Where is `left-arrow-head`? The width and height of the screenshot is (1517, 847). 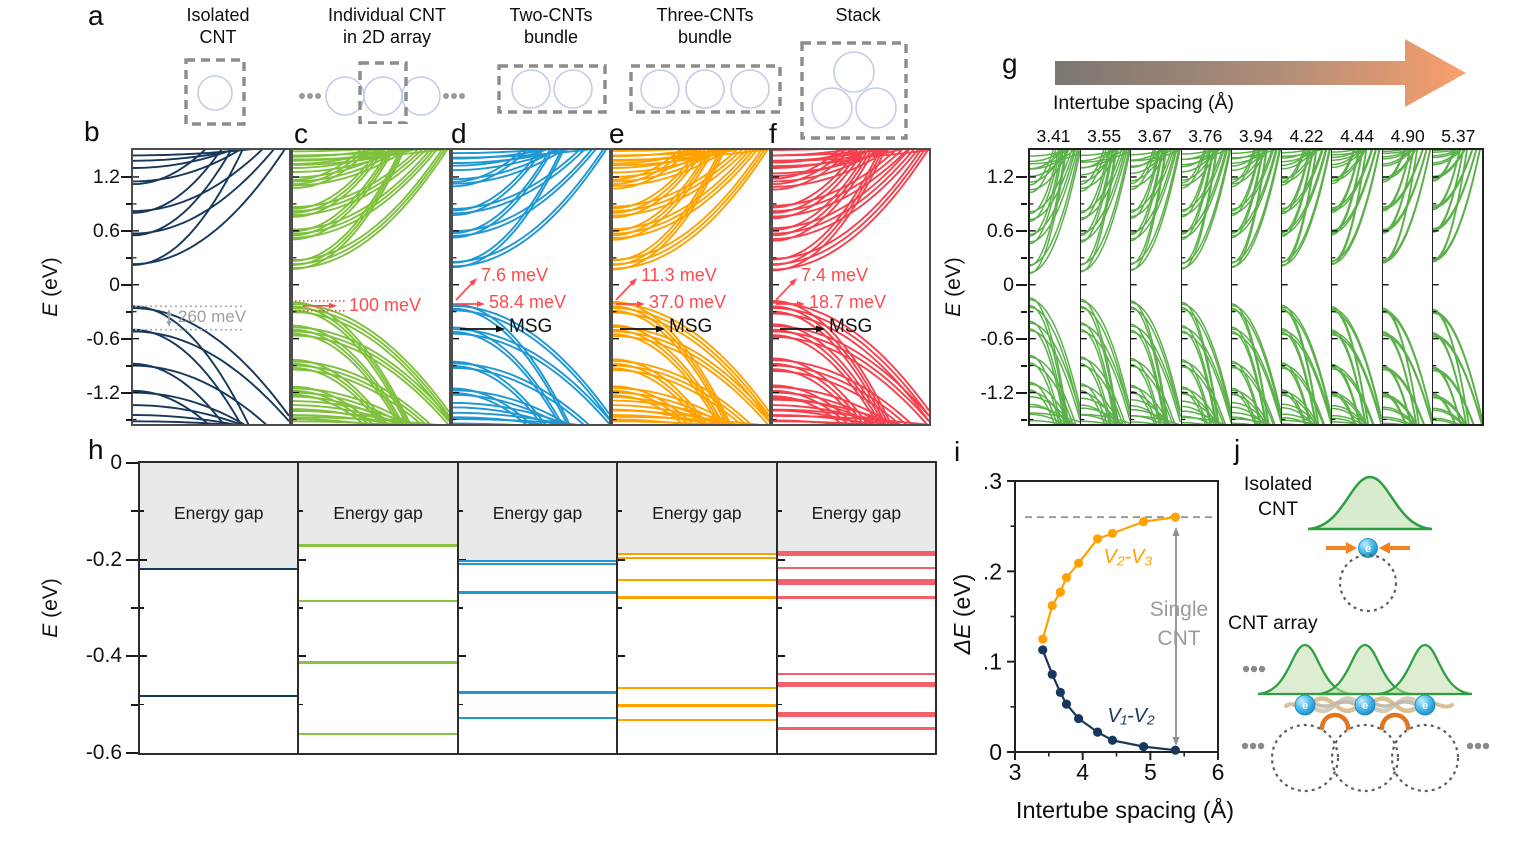 left-arrow-head is located at coordinates (1351, 548).